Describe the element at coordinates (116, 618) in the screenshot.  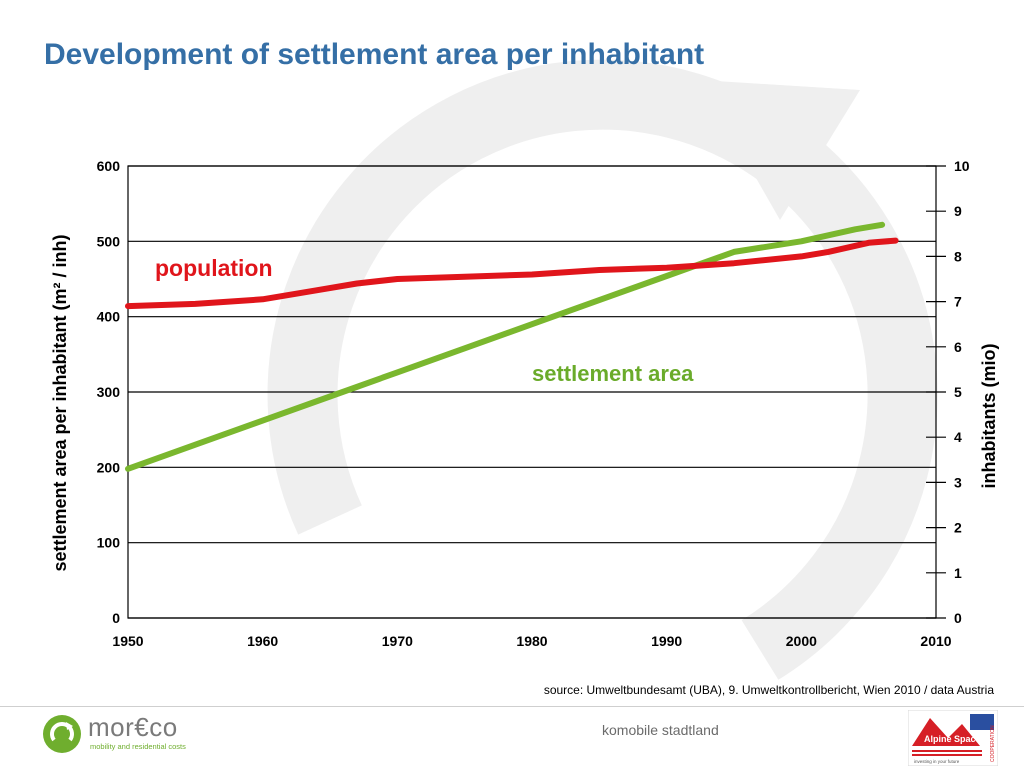
I see `y-tick-label: 0` at that location.